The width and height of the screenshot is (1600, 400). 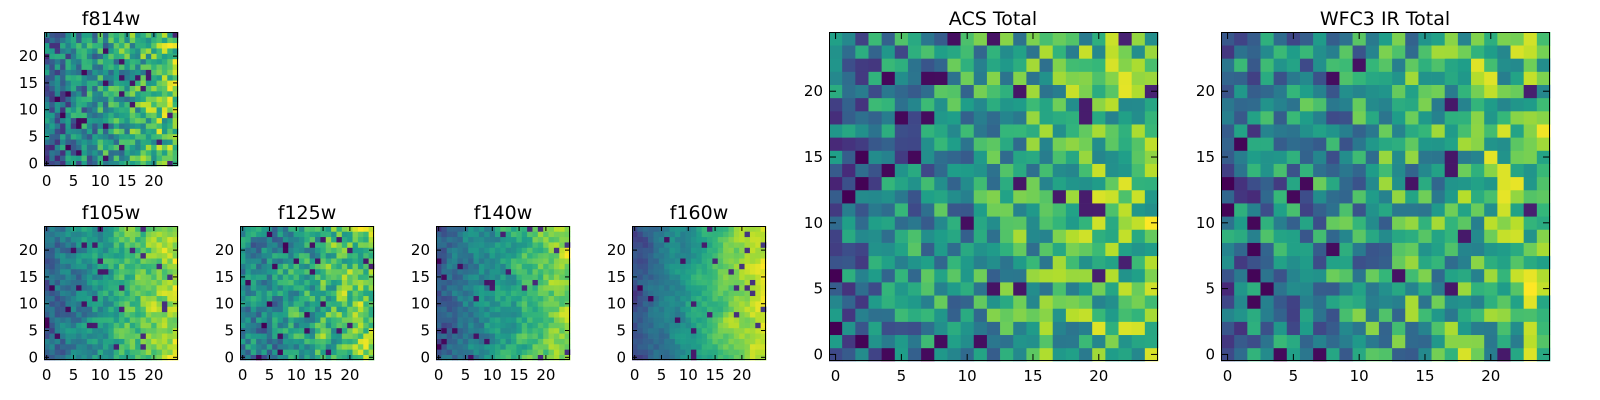 I want to click on x-tick-label: 15, so click(x=1424, y=376).